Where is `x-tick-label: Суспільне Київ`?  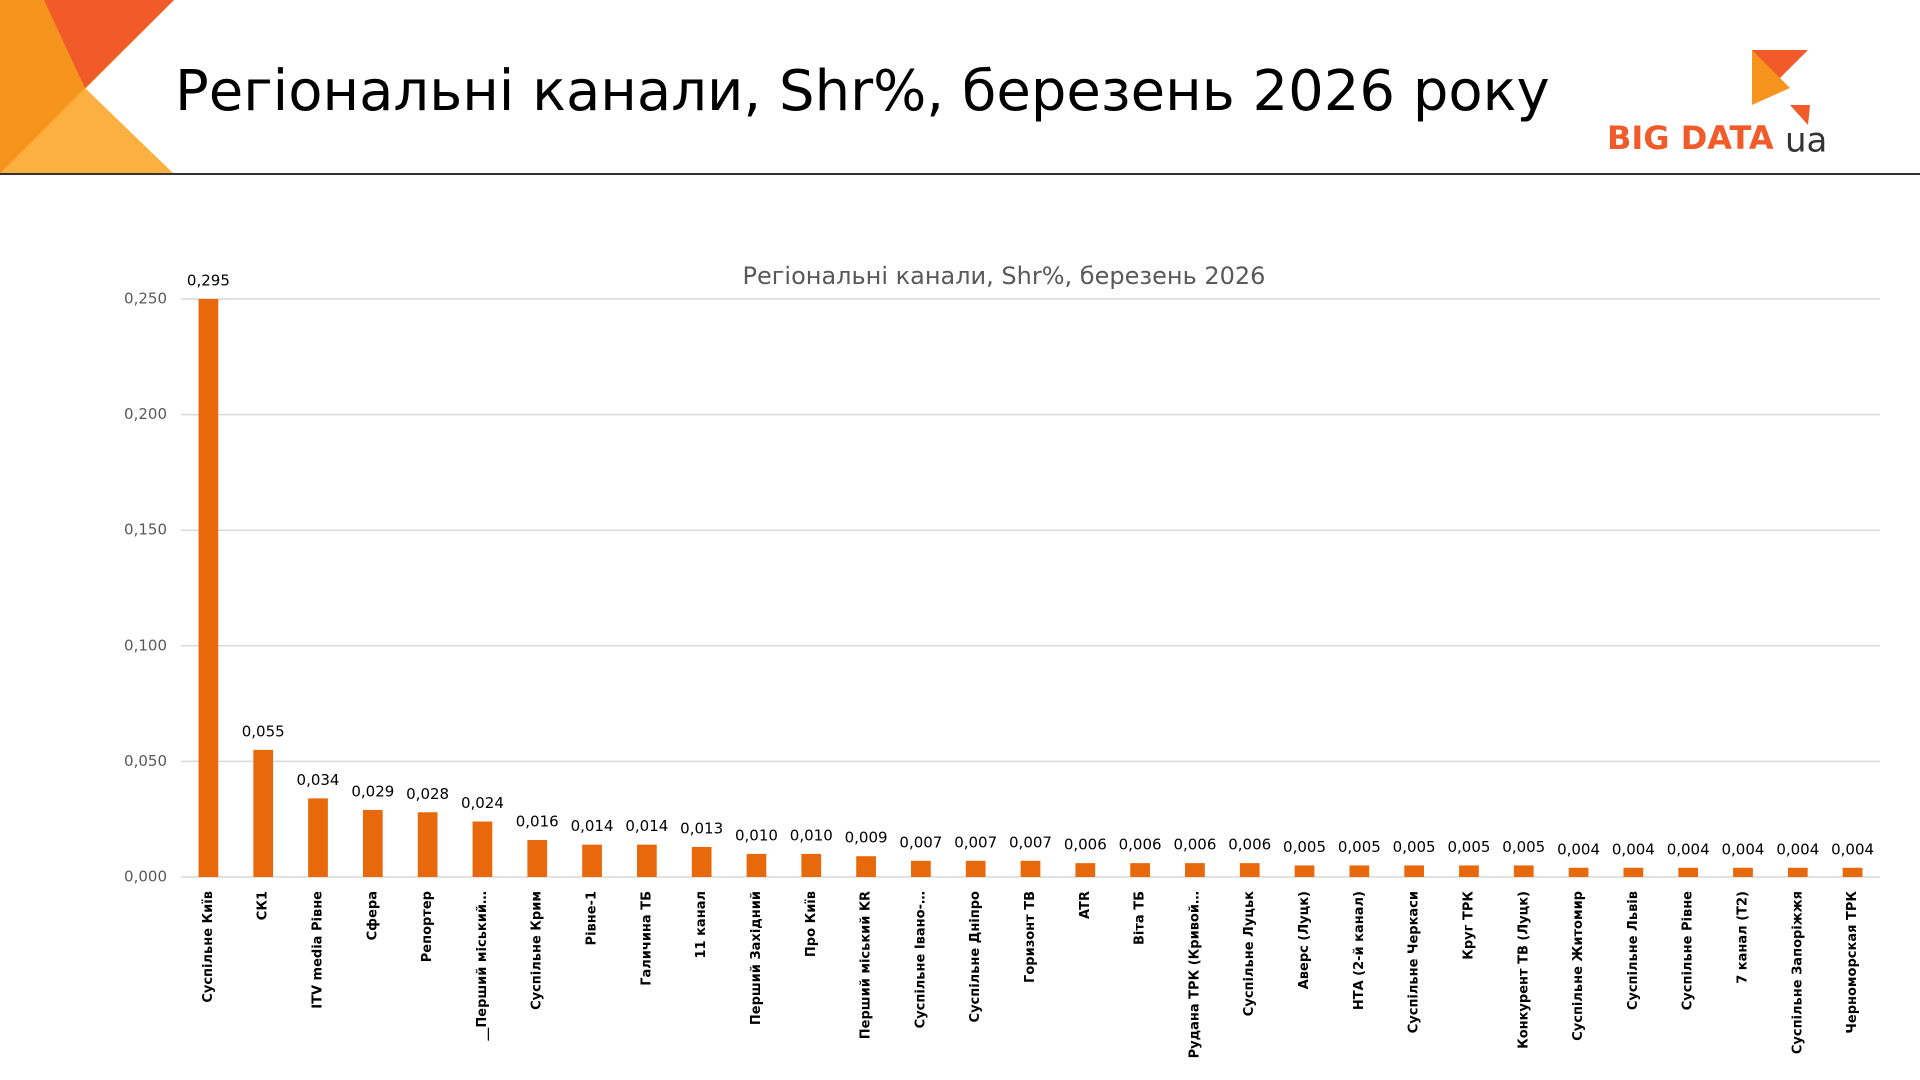
x-tick-label: Суспільне Київ is located at coordinates (208, 947).